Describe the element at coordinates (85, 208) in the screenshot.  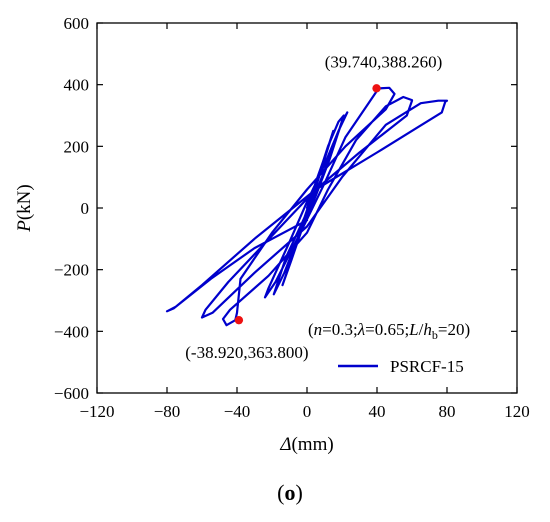
I see `y-tick-label: 0` at that location.